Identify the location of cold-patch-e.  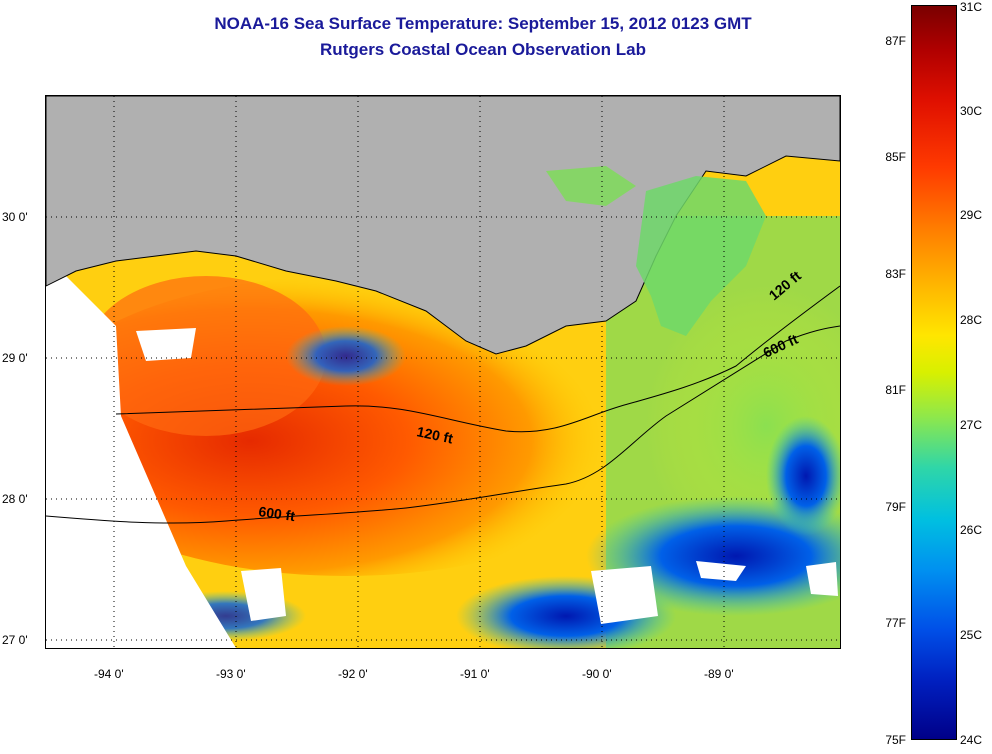
(803, 476).